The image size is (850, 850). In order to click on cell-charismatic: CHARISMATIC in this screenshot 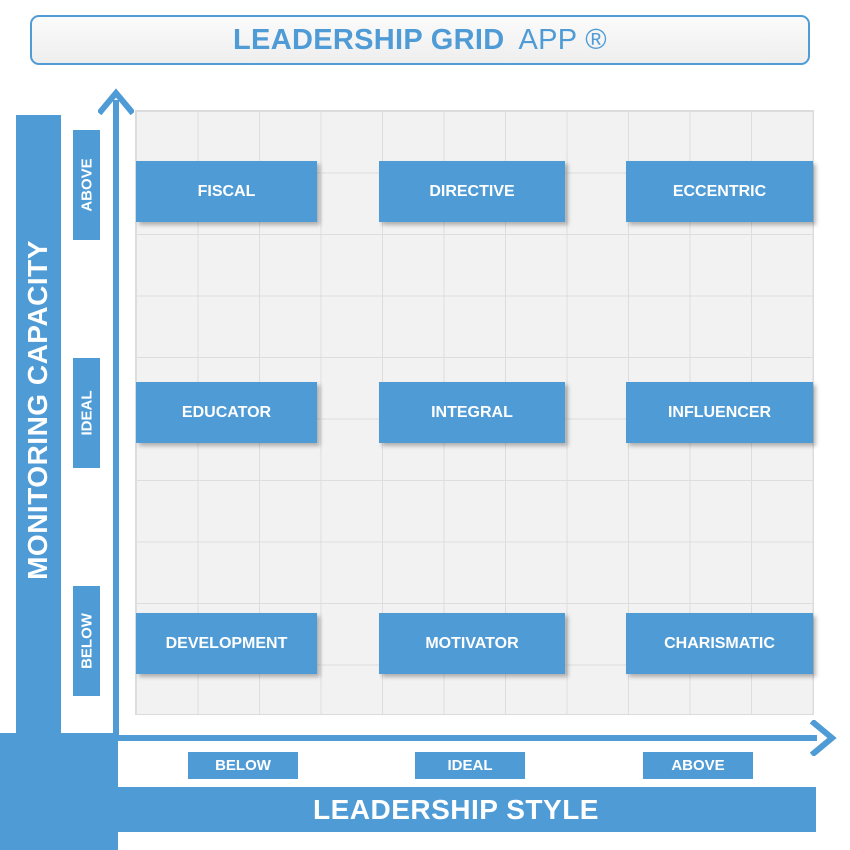, I will do `click(719, 643)`.